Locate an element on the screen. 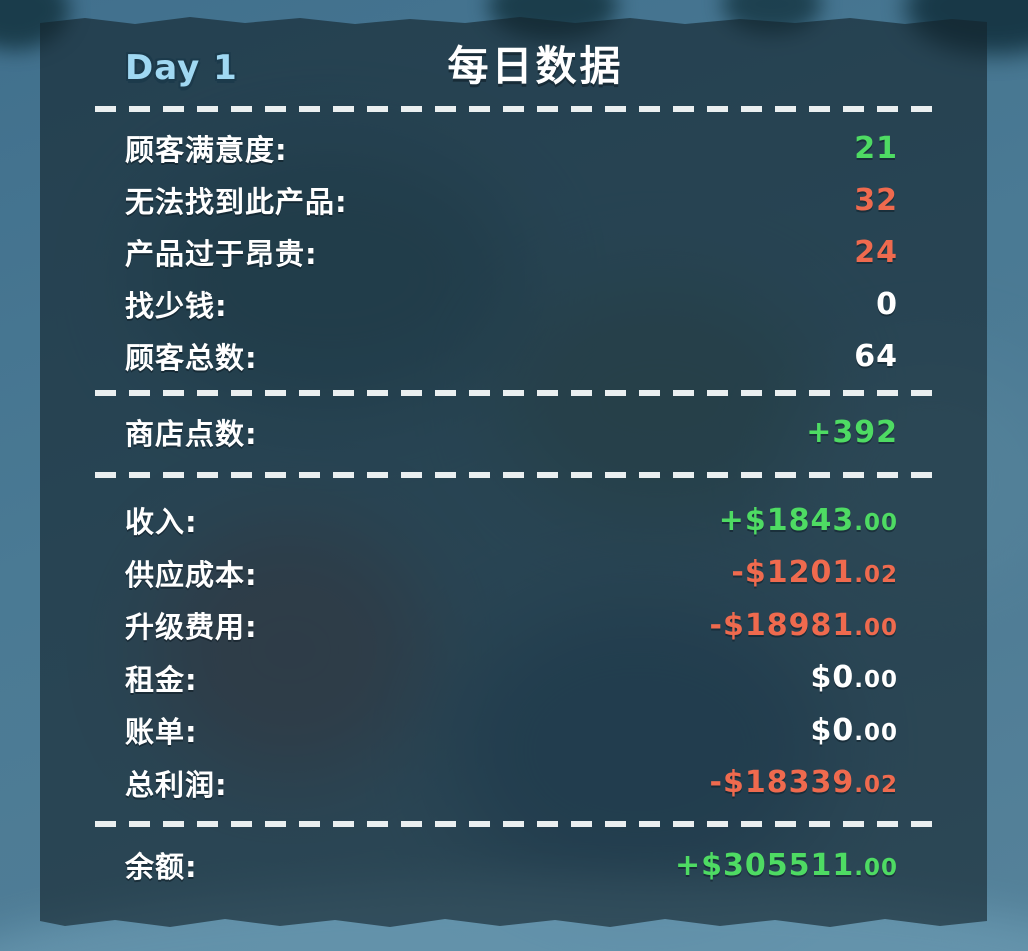 The width and height of the screenshot is (1028, 951). stat-label: 找少钱: is located at coordinates (176, 306).